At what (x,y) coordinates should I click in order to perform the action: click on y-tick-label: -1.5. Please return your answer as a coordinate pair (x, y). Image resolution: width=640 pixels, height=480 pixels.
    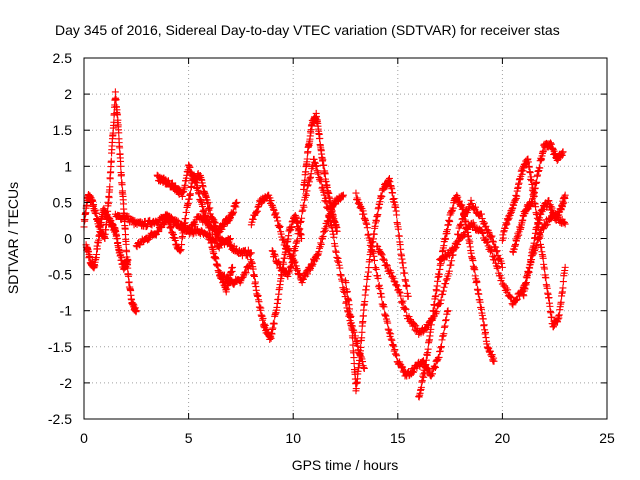
    Looking at the image, I should click on (60, 347).